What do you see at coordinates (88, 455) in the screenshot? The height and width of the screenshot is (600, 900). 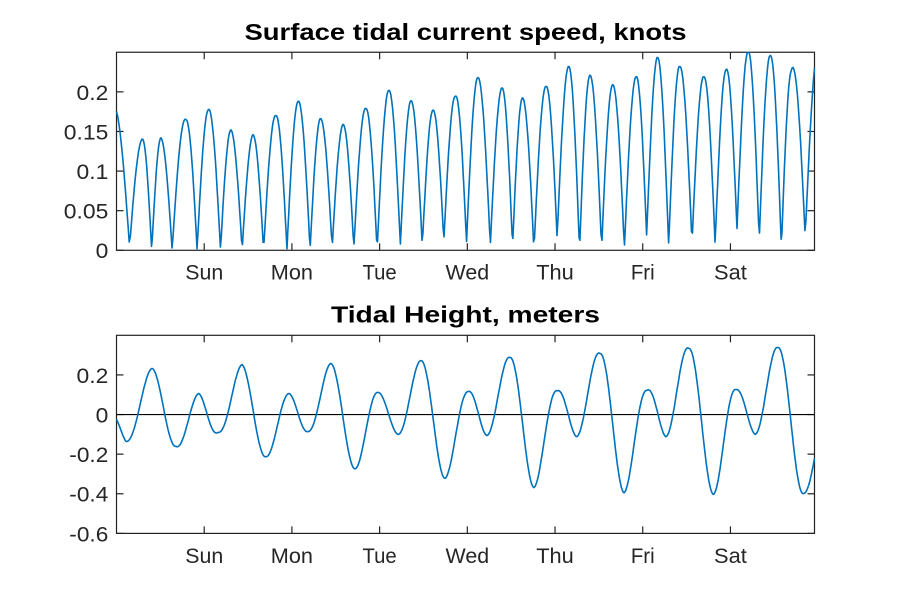 I see `svg-text: -0.2` at bounding box center [88, 455].